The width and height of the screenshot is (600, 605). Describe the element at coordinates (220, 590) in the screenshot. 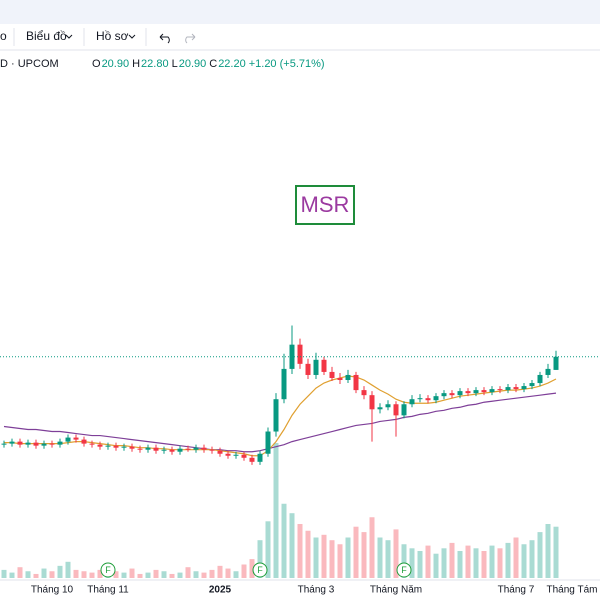

I see `x-tick-label: 2025` at that location.